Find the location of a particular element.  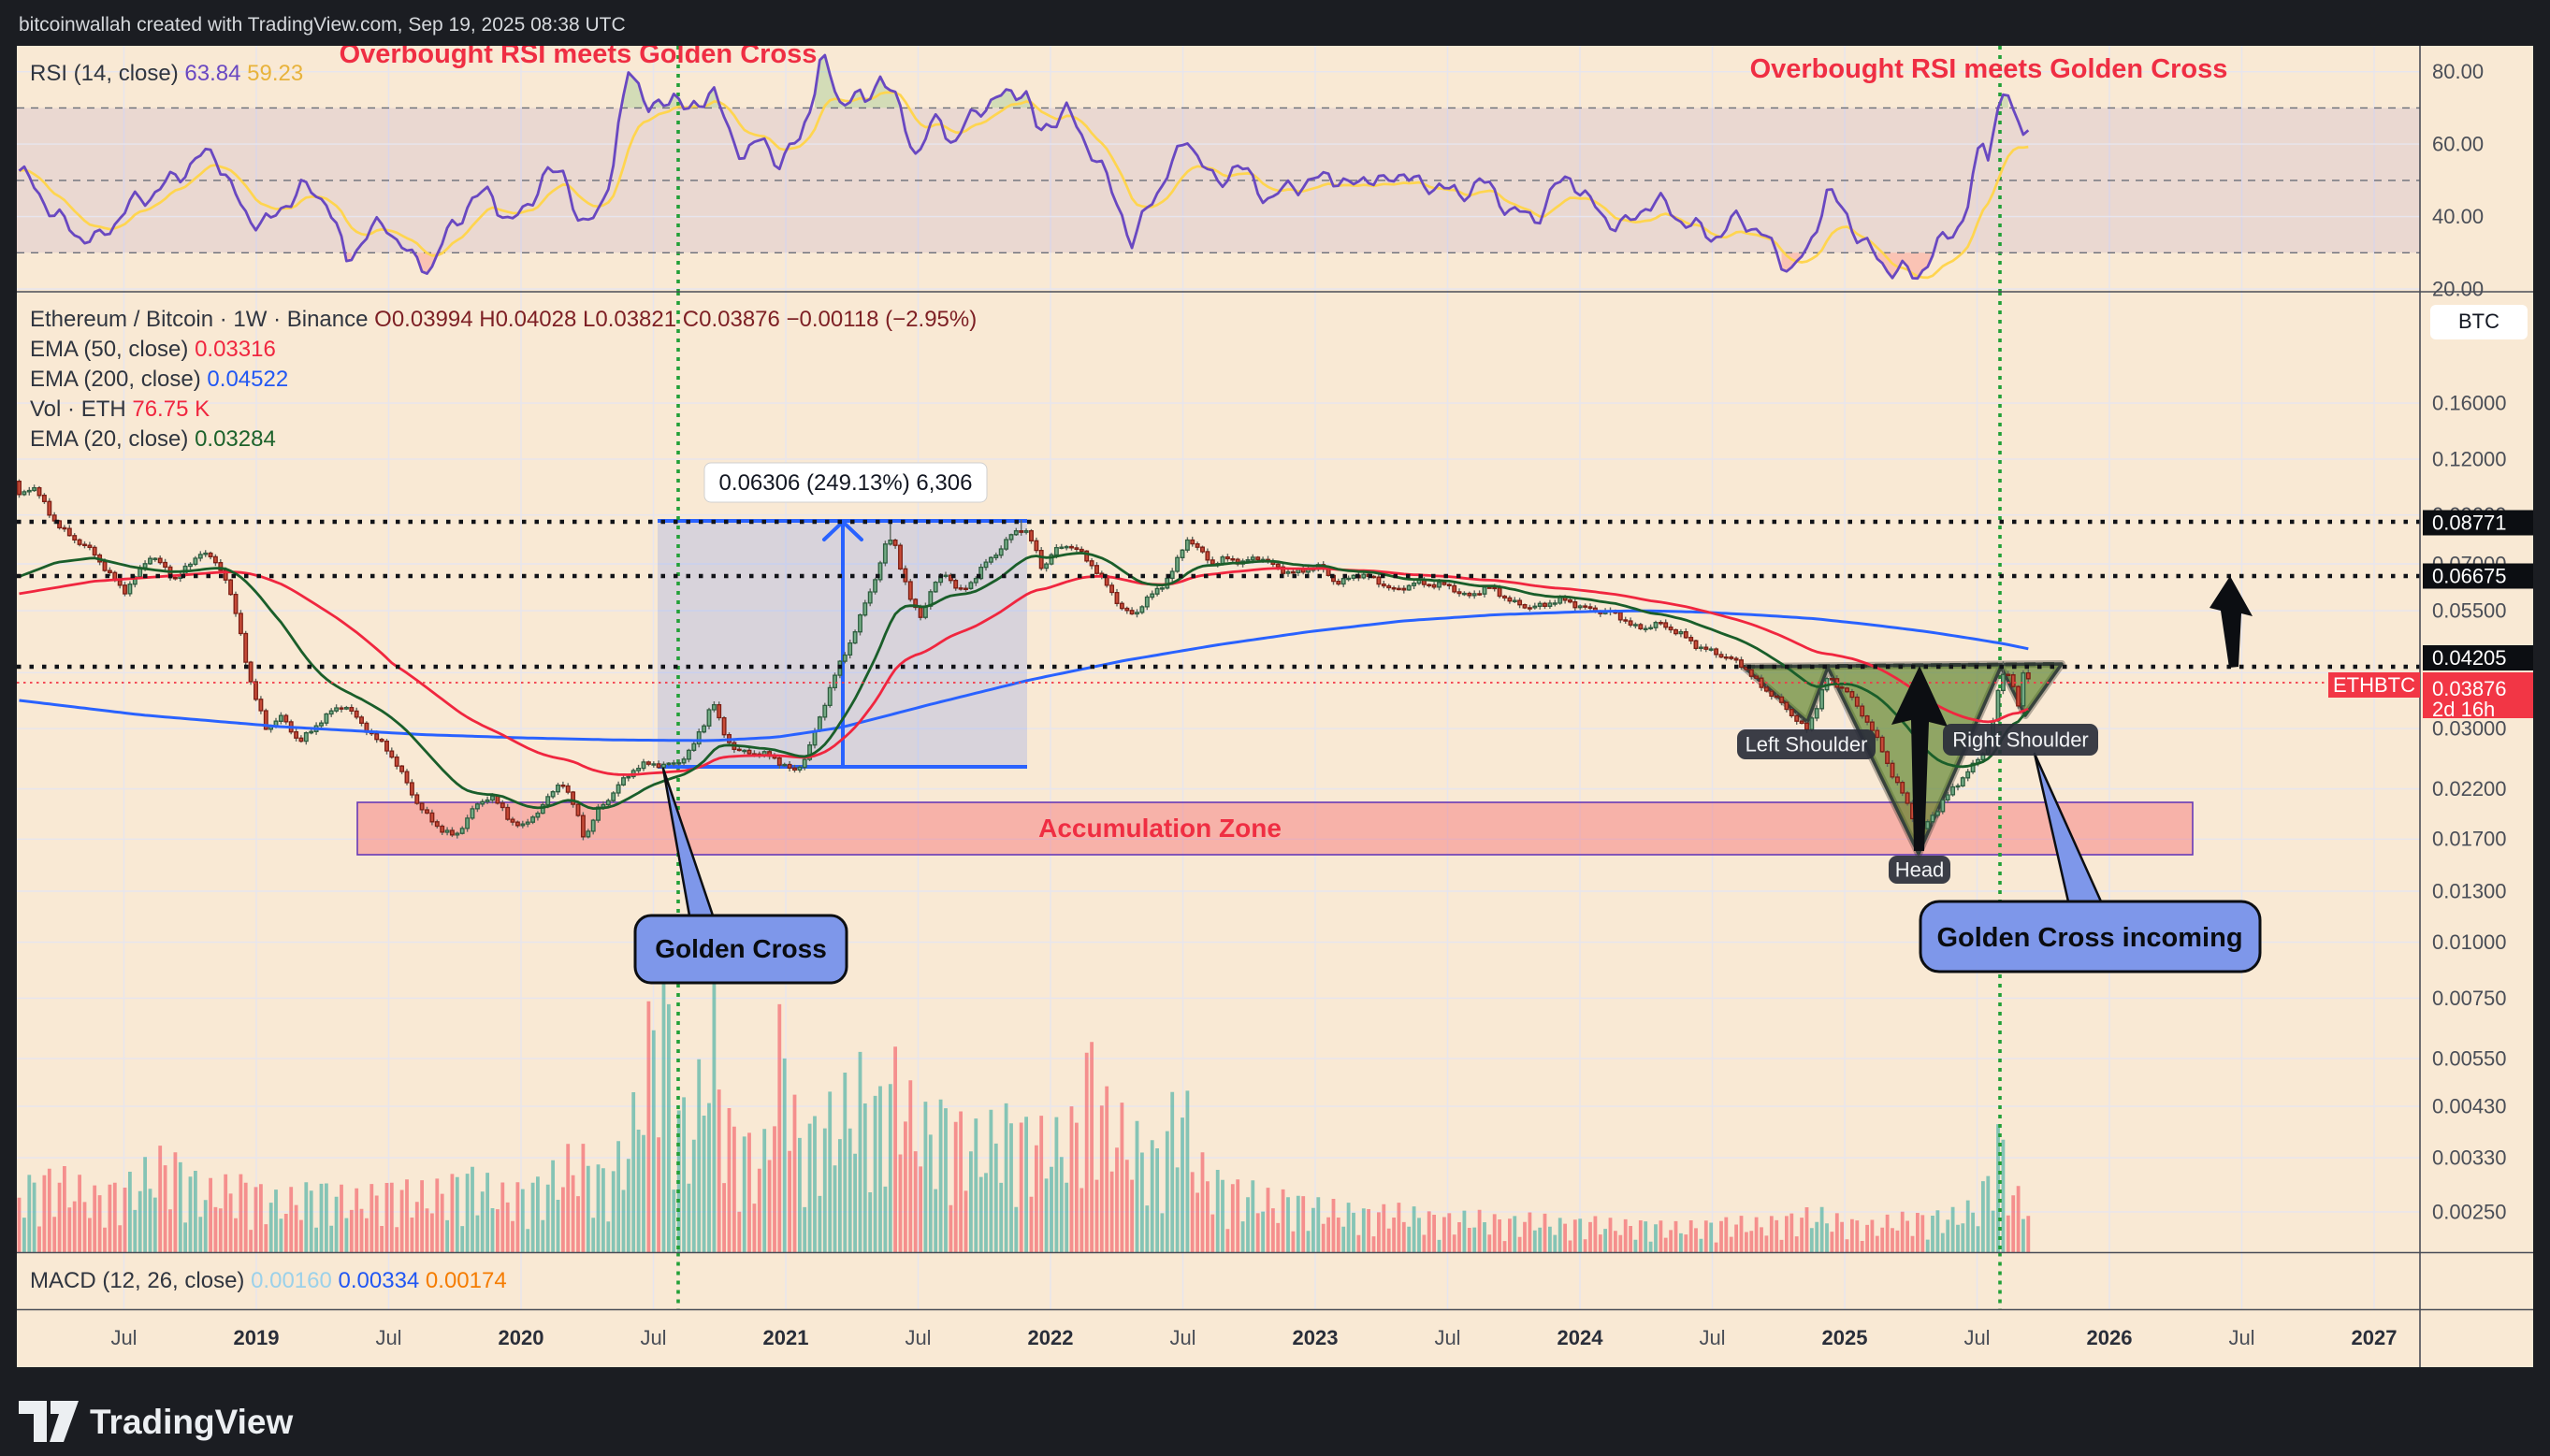

svg-text: 2022 is located at coordinates (1051, 1337).